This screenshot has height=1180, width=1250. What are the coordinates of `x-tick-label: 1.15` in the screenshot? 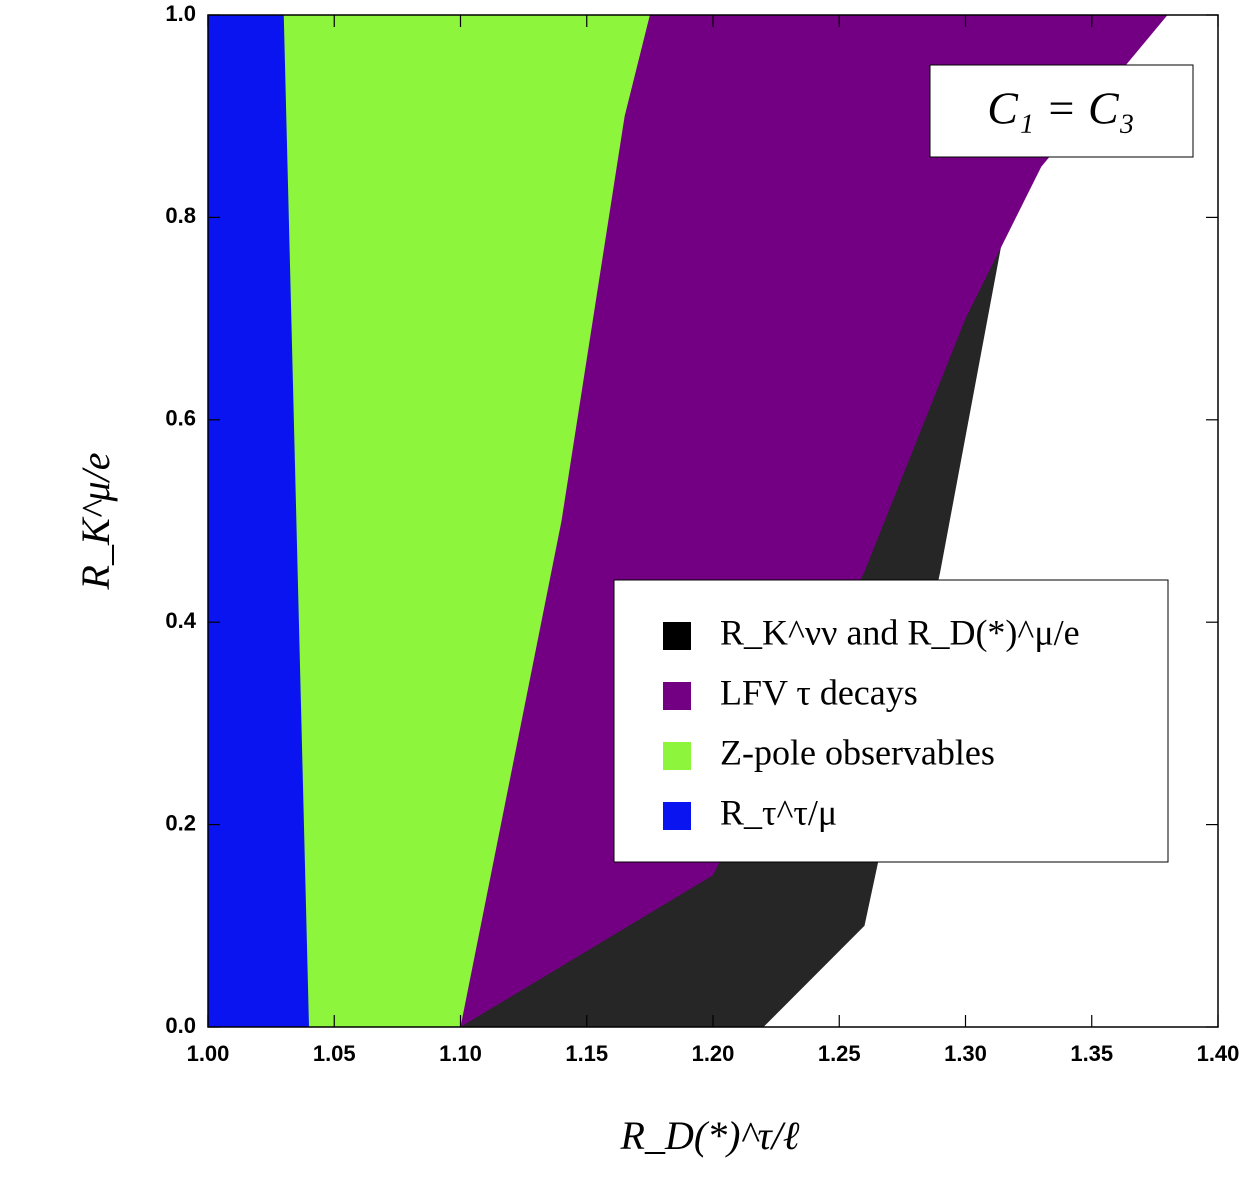 It's located at (586, 1053).